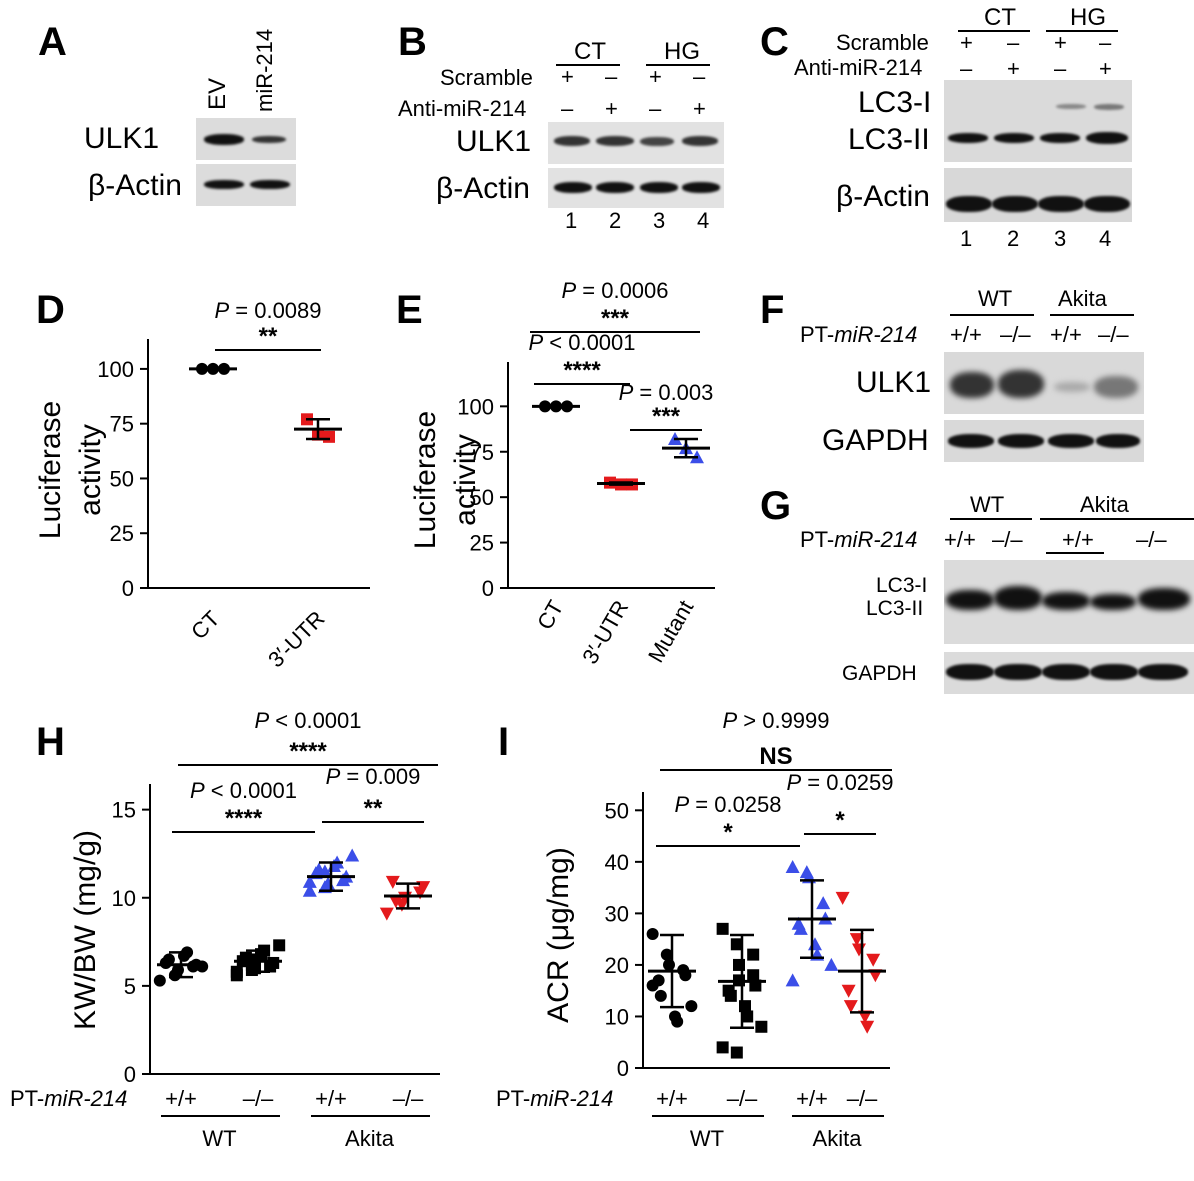 Image resolution: width=1194 pixels, height=1181 pixels. Describe the element at coordinates (895, 102) in the screenshot. I see `row-label-lc3i: LC3-I` at that location.